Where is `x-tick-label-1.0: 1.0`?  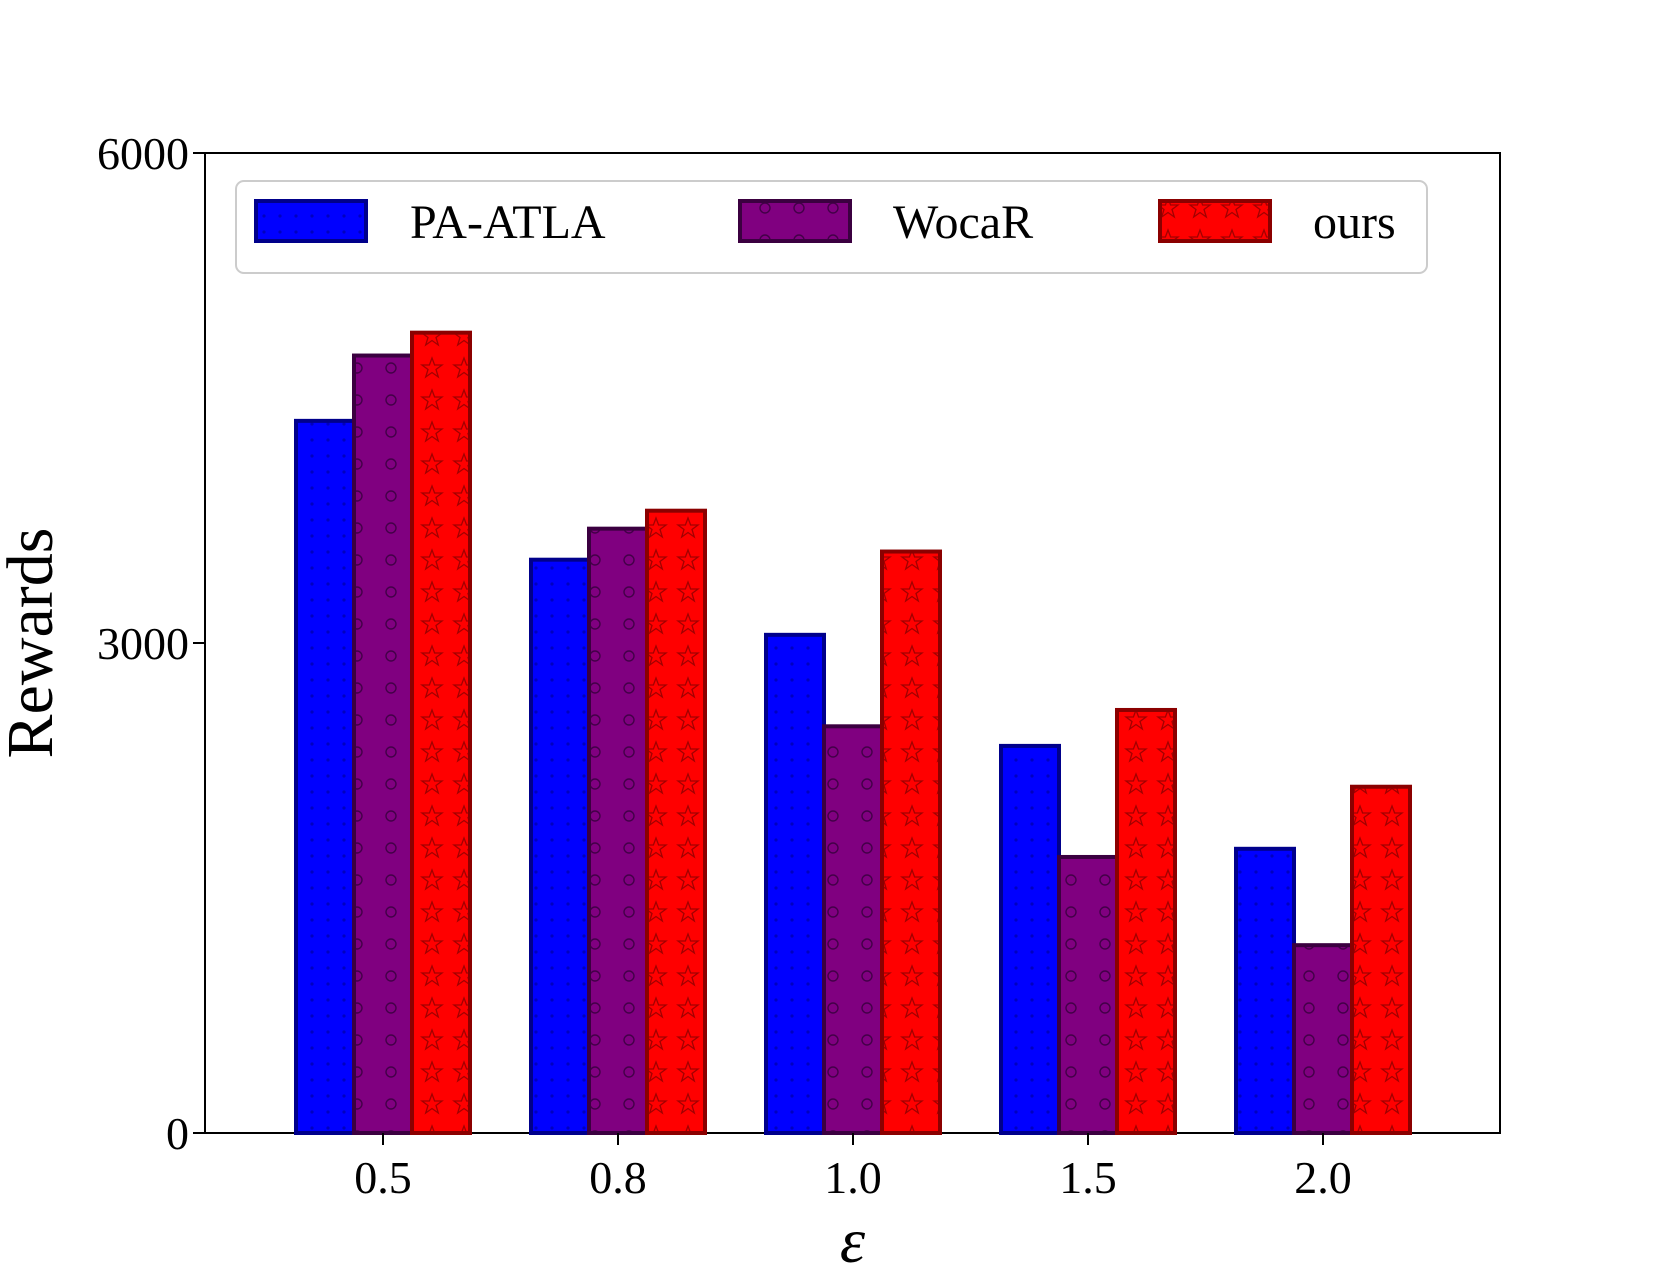
x-tick-label-1.0: 1.0 is located at coordinates (853, 1177).